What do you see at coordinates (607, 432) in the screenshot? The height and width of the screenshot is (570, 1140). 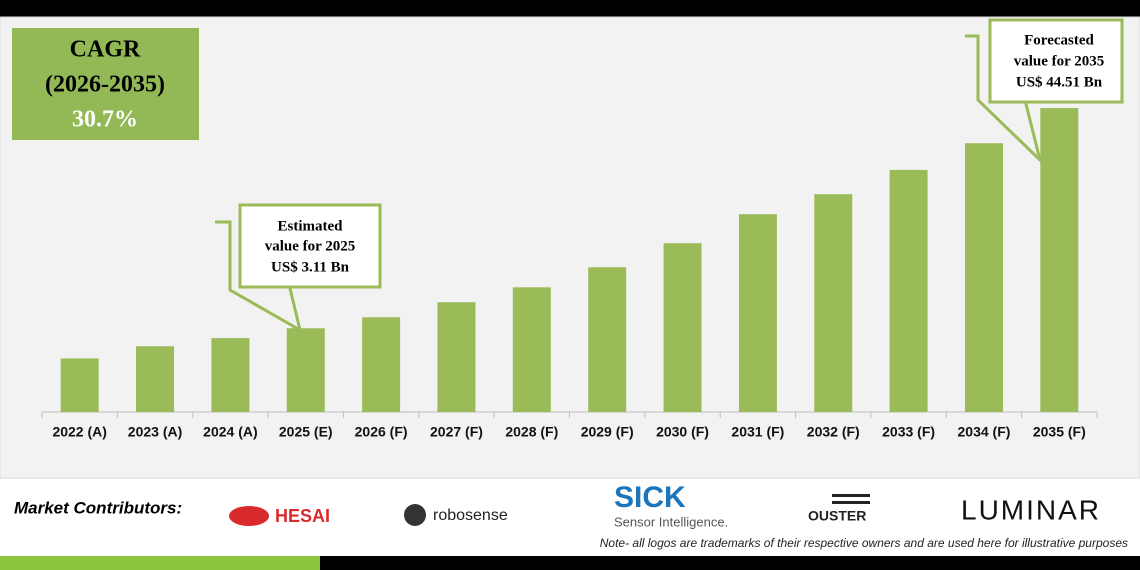 I see `x-tick-label: 2029 (F)` at bounding box center [607, 432].